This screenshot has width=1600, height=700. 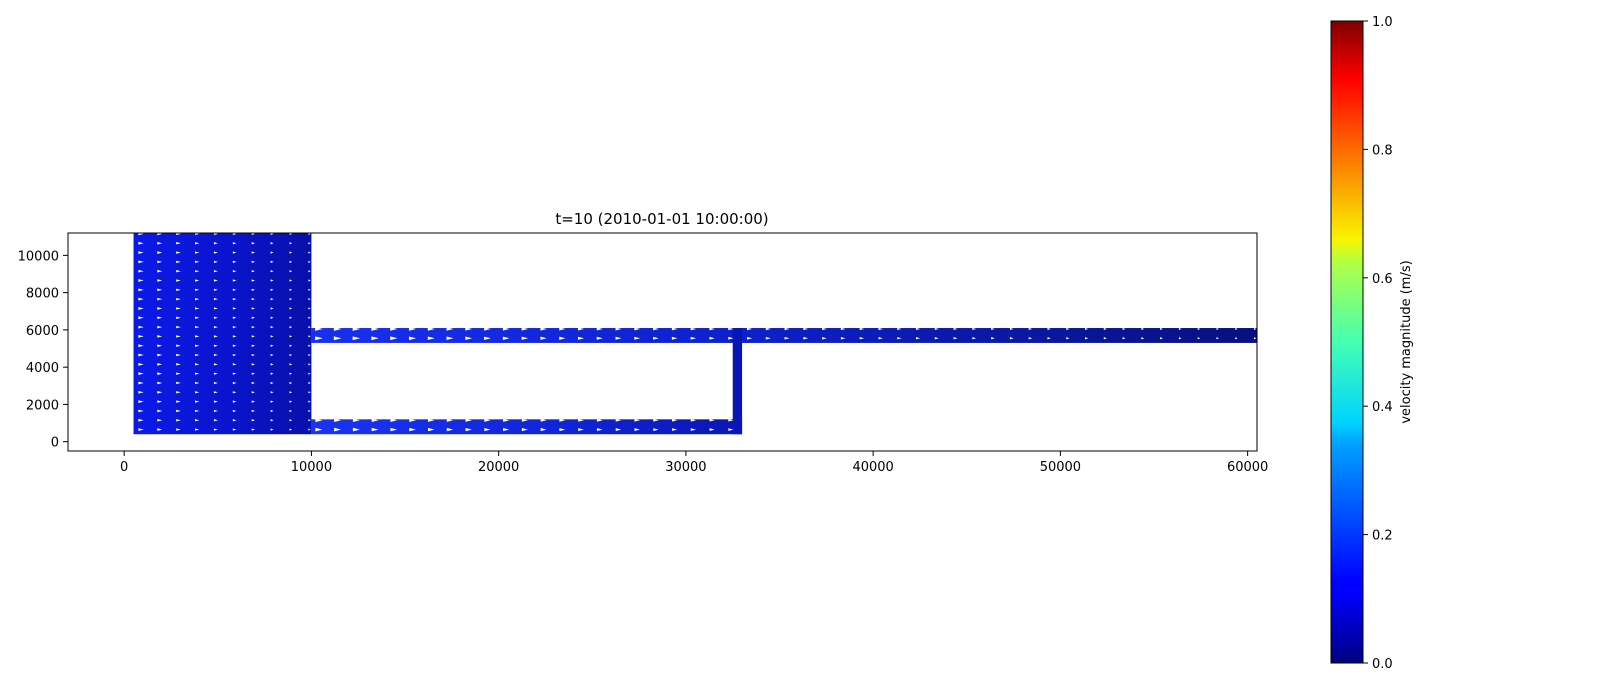 I want to click on flow-region-lower-channel, so click(x=527, y=427).